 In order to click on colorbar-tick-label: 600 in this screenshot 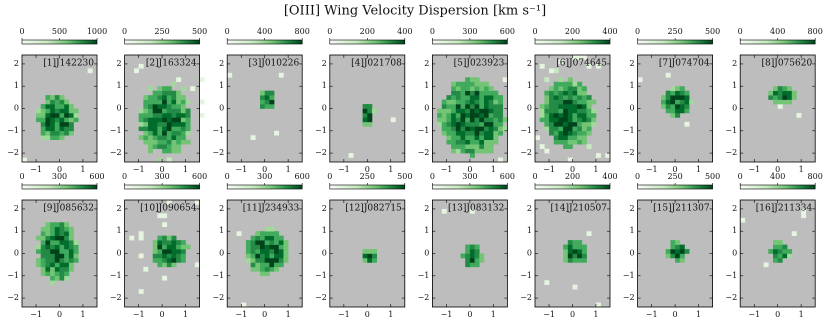, I will do `click(302, 176)`.